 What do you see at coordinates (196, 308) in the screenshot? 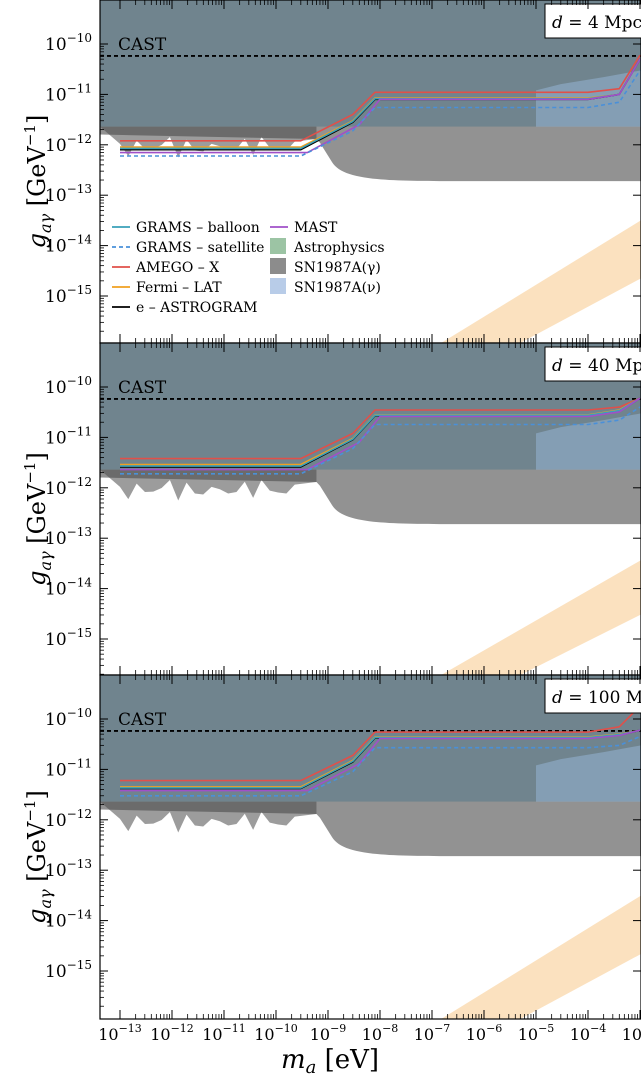
I see `legend-label: e – ASTROGRAM` at bounding box center [196, 308].